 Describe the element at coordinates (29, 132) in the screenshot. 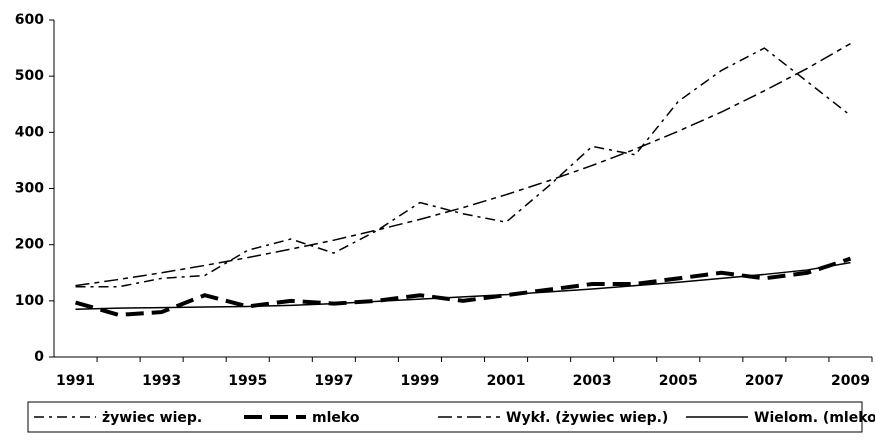

I see `y-tick-label: 400` at that location.